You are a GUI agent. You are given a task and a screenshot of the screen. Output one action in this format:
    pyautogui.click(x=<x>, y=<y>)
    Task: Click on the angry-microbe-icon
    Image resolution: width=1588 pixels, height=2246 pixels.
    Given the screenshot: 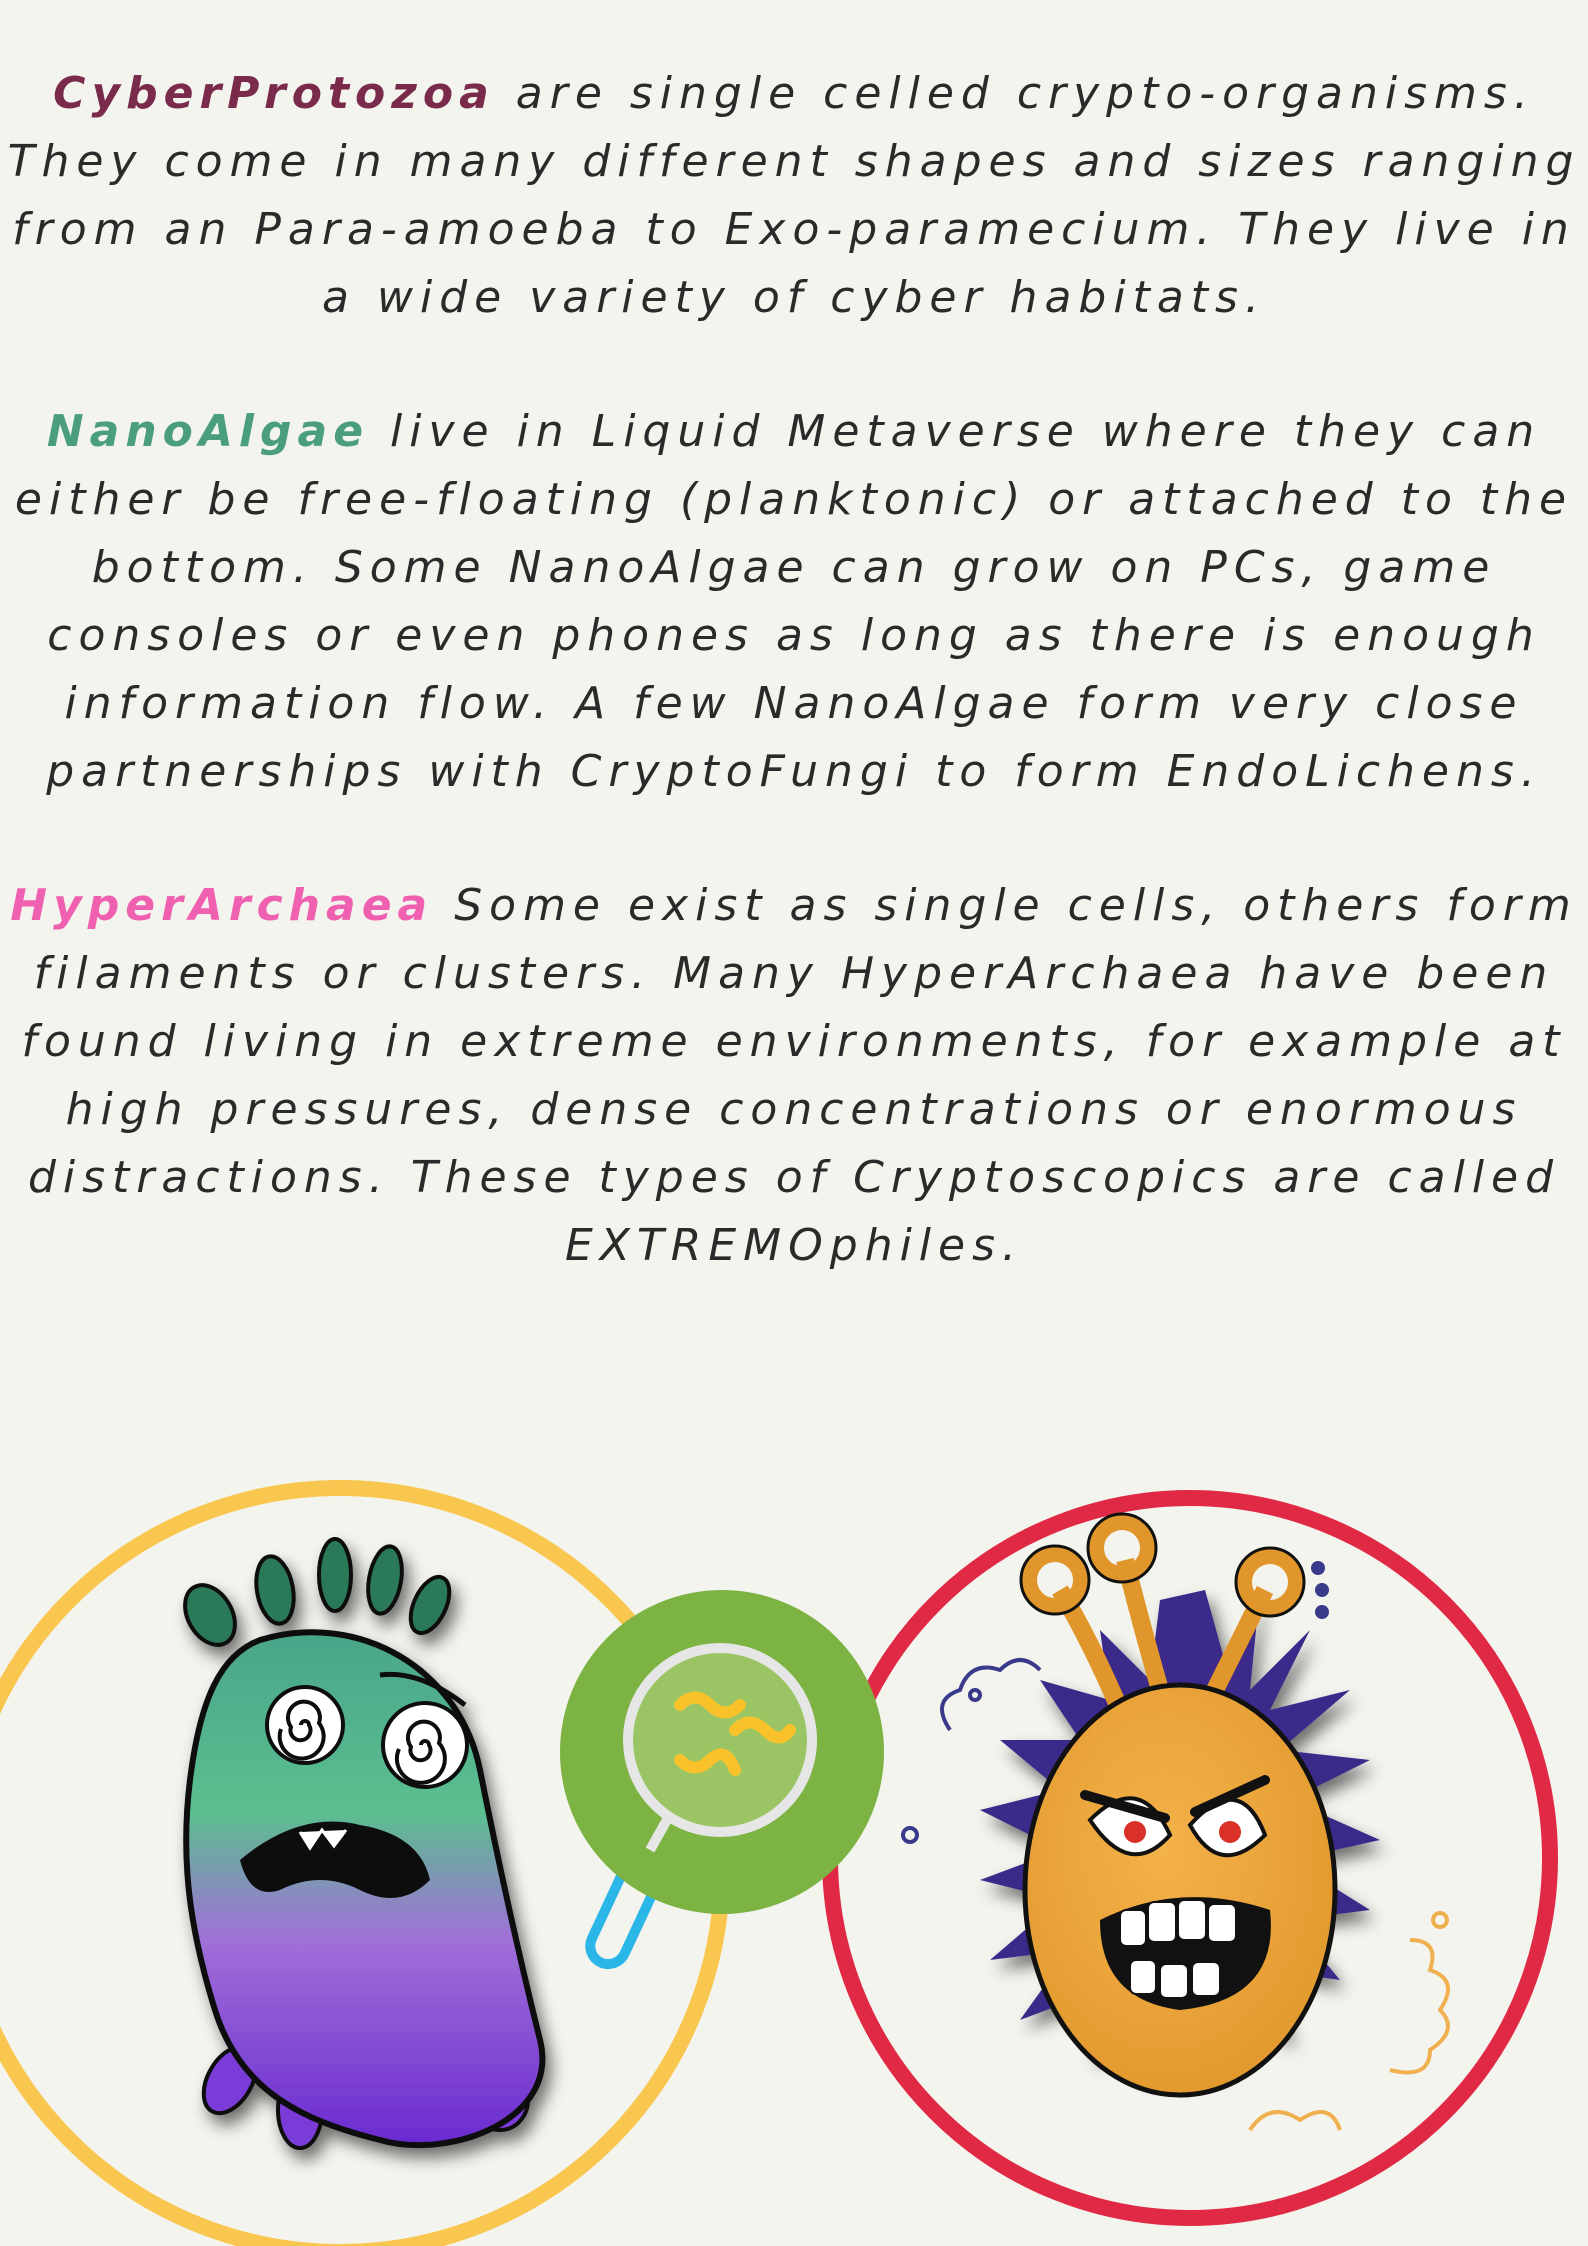 What is the action you would take?
    pyautogui.click(x=1175, y=1822)
    